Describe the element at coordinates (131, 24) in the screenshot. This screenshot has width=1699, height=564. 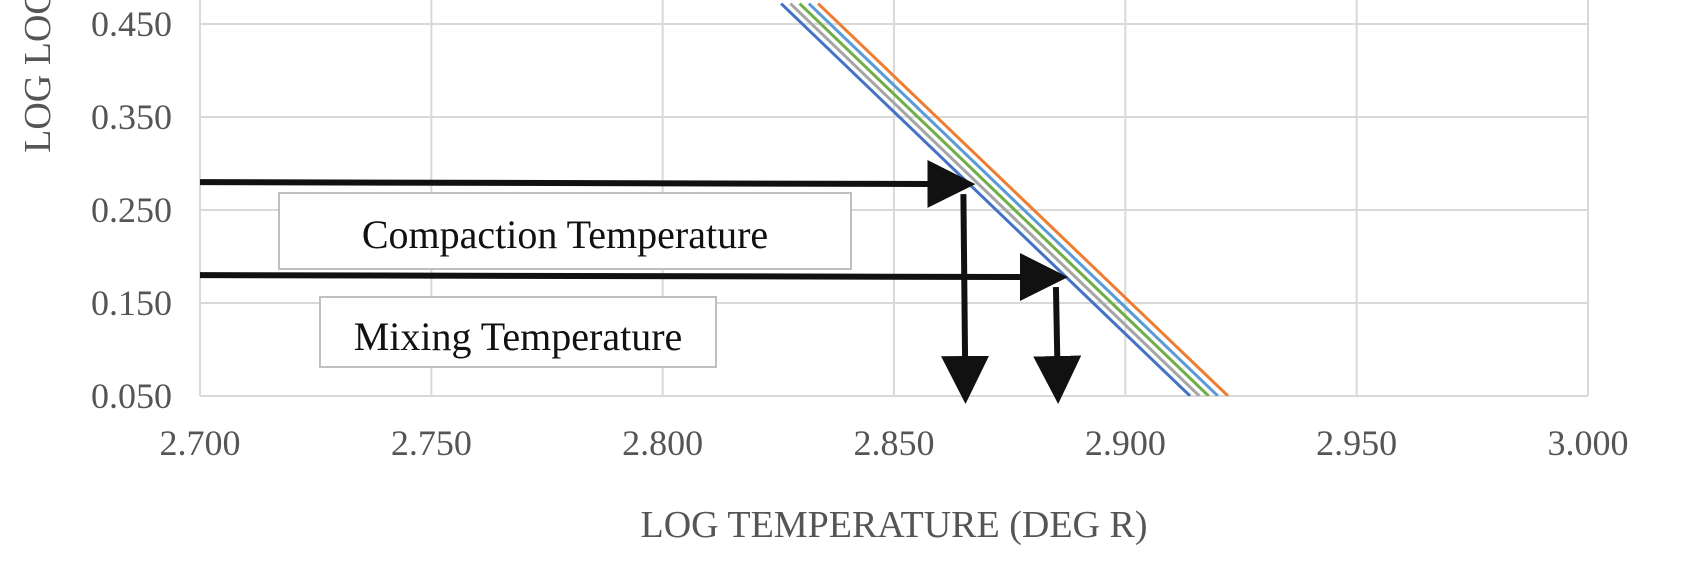
I see `y-tick-label: 0.450` at that location.